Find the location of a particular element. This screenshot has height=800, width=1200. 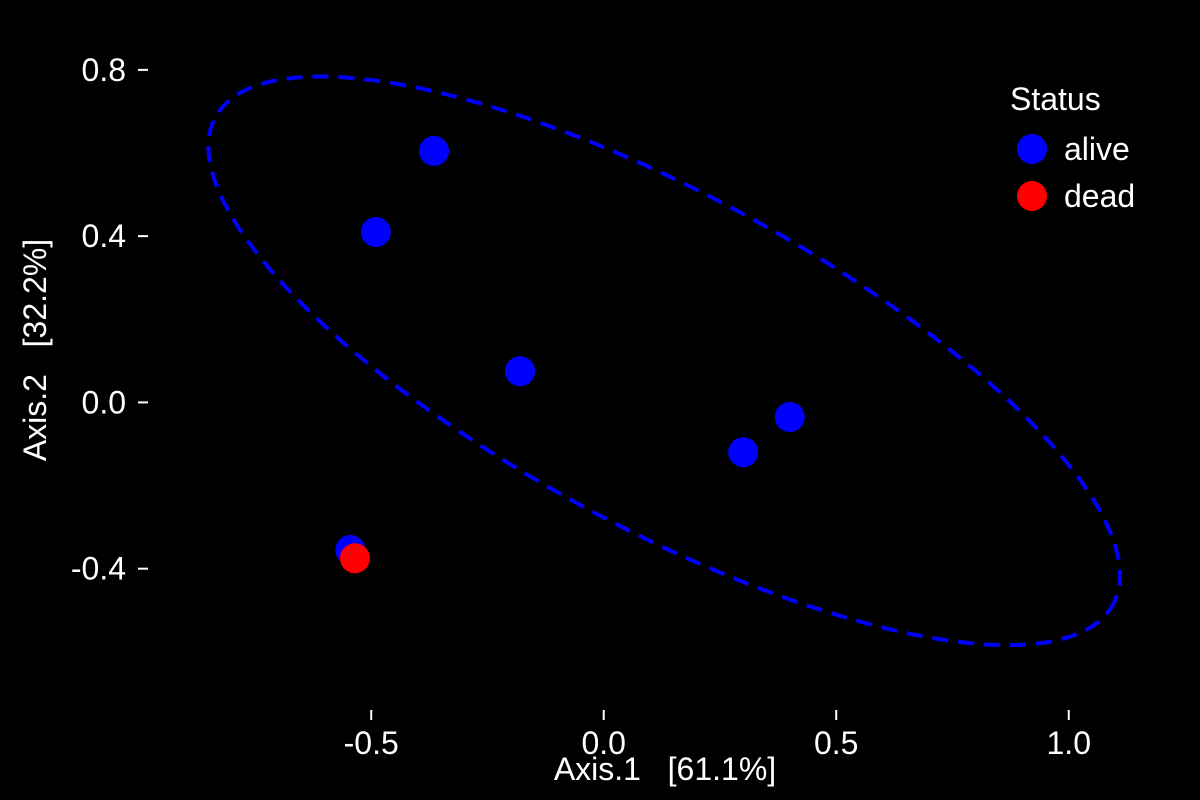

x-tick-label: -0.5 is located at coordinates (371, 743).